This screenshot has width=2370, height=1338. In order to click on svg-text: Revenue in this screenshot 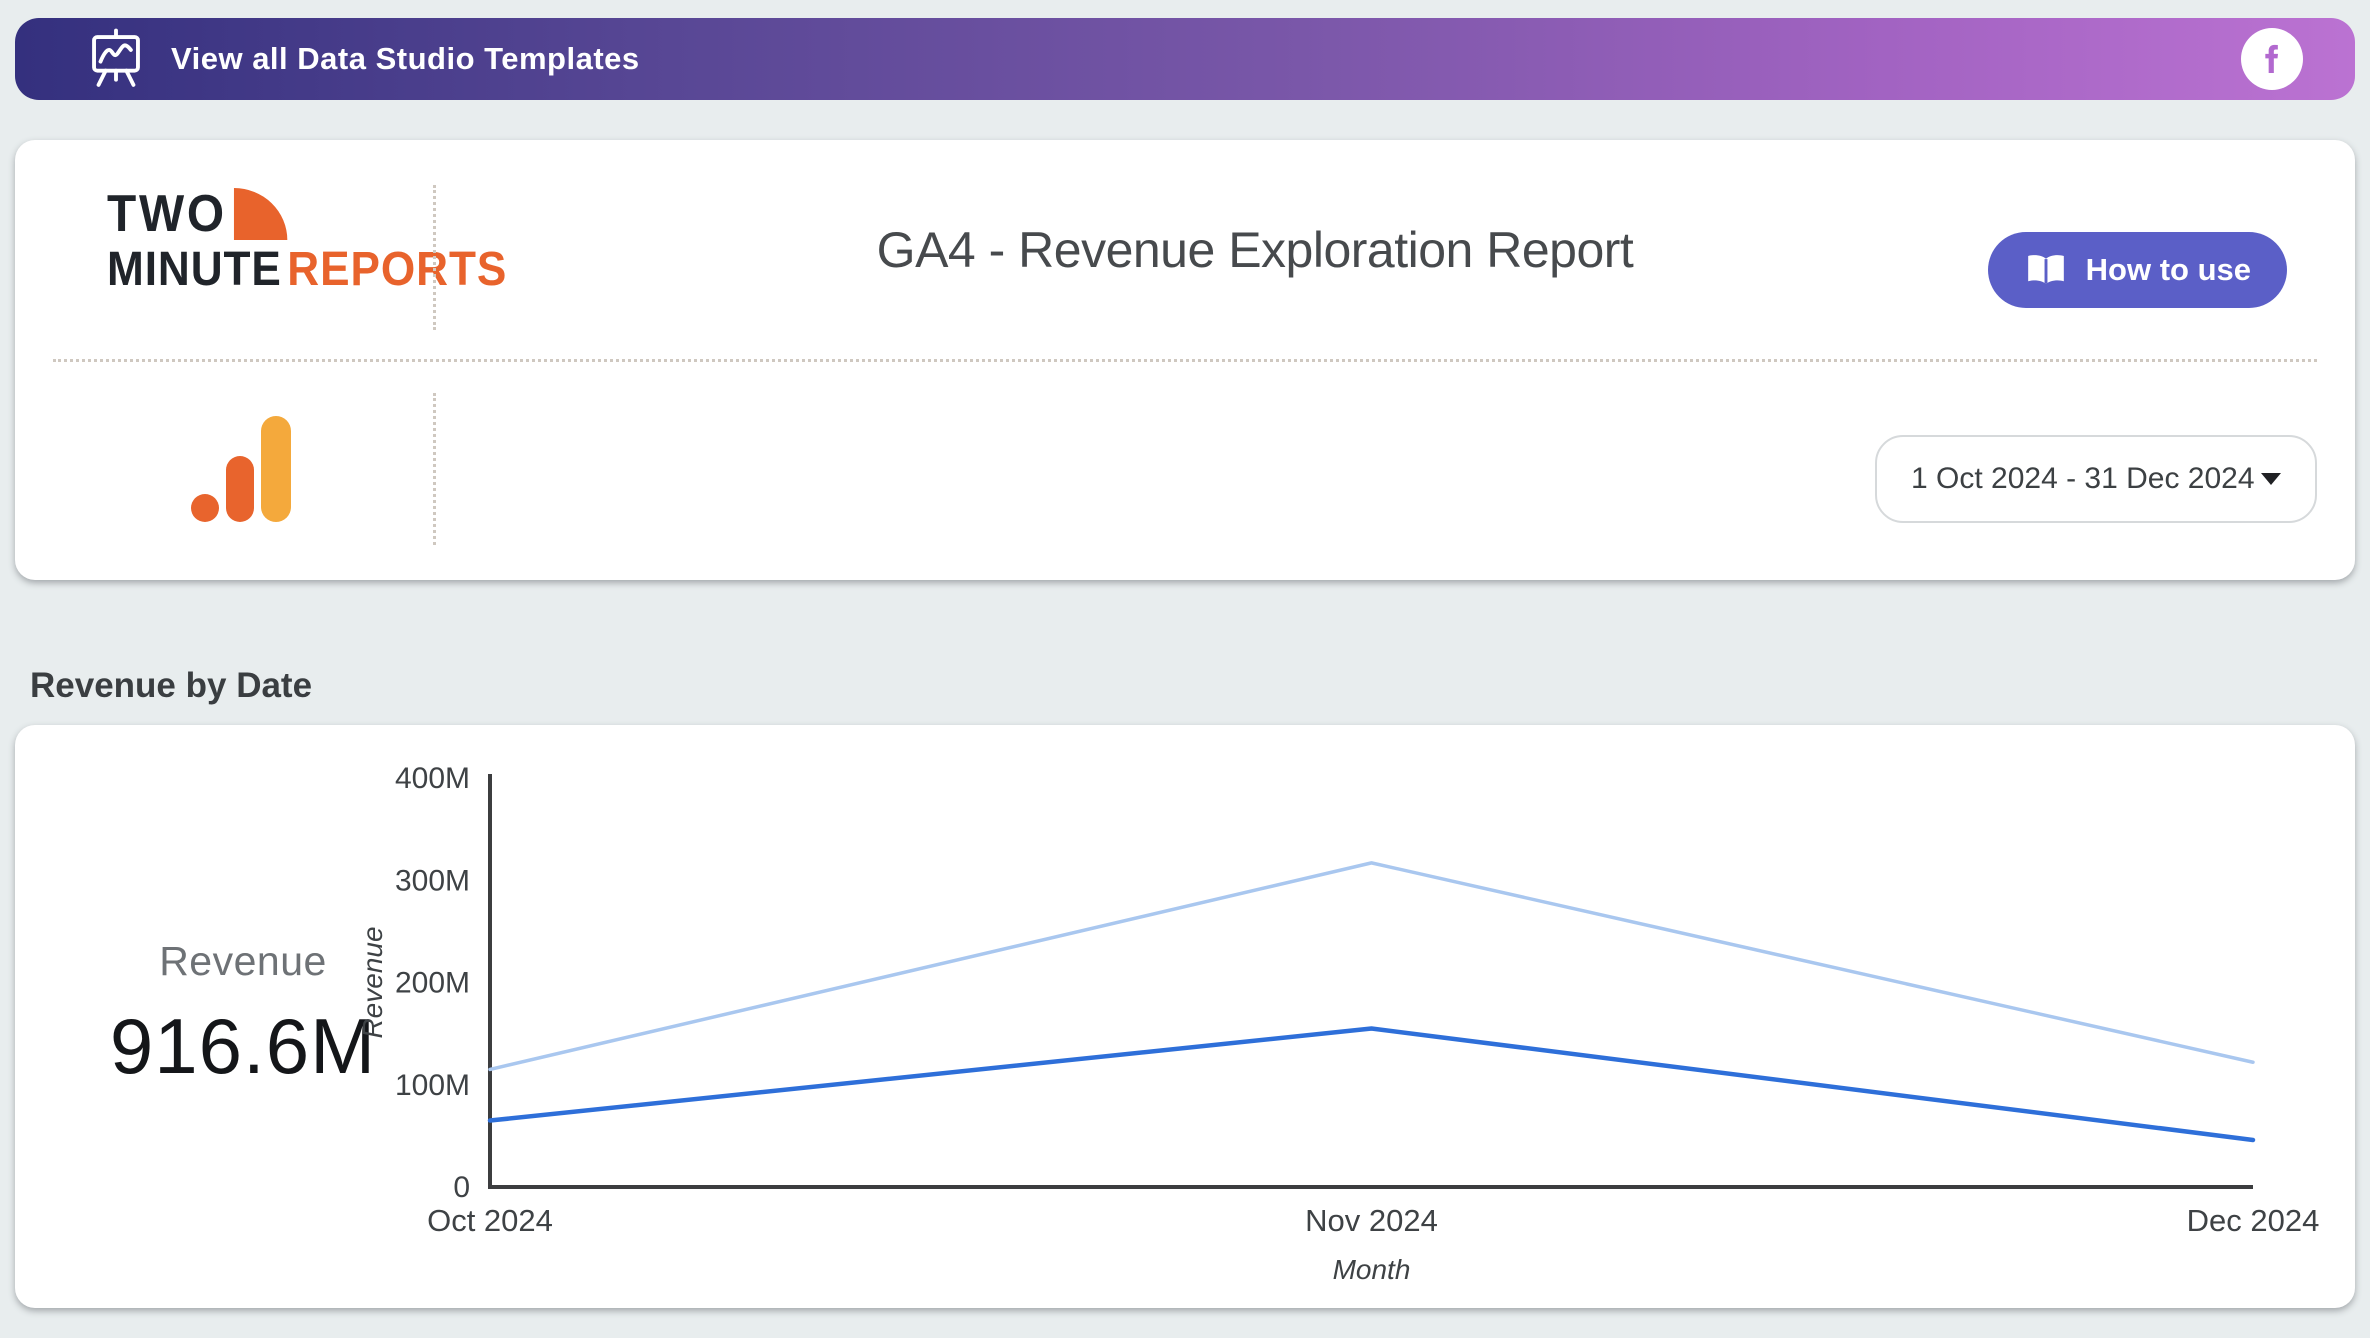, I will do `click(372, 982)`.